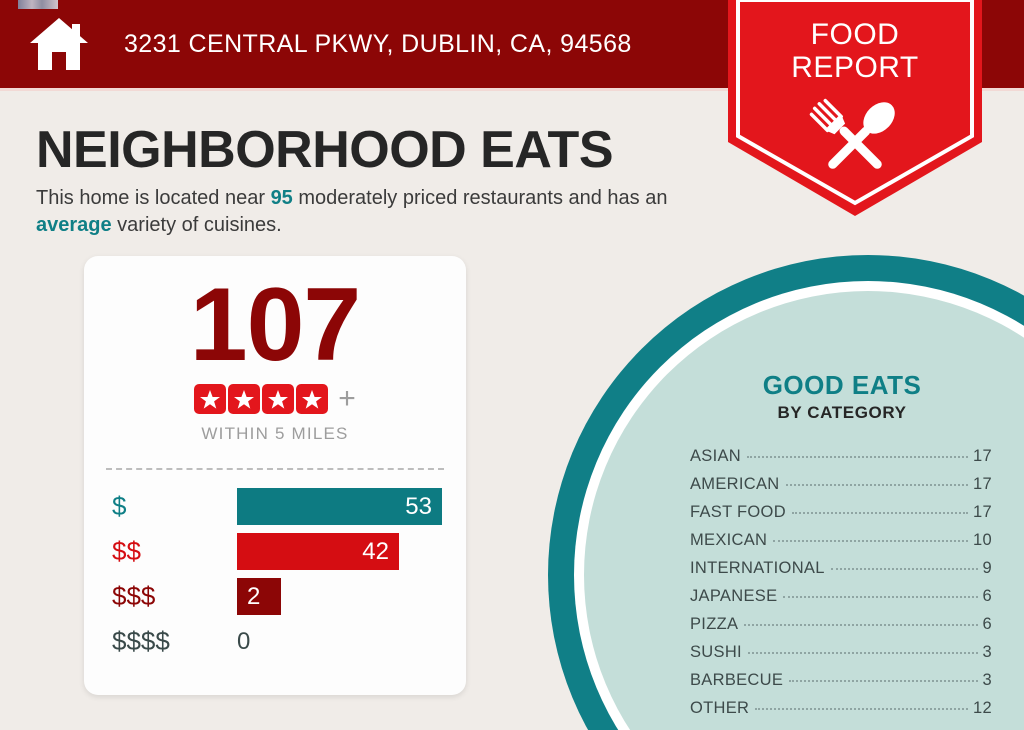 The height and width of the screenshot is (730, 1024). I want to click on spoon-fork-icon, so click(852, 133).